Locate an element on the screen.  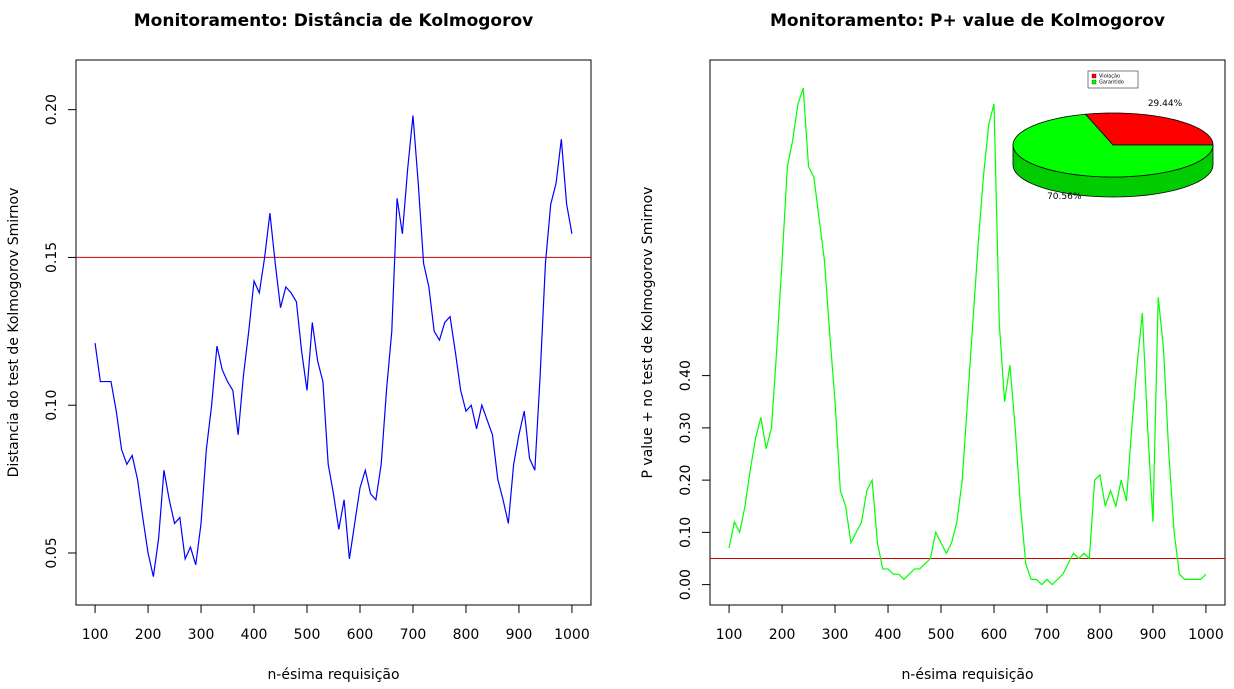
chart-title: Monitoramento: Distância de Kolmogorov is located at coordinates (334, 21).